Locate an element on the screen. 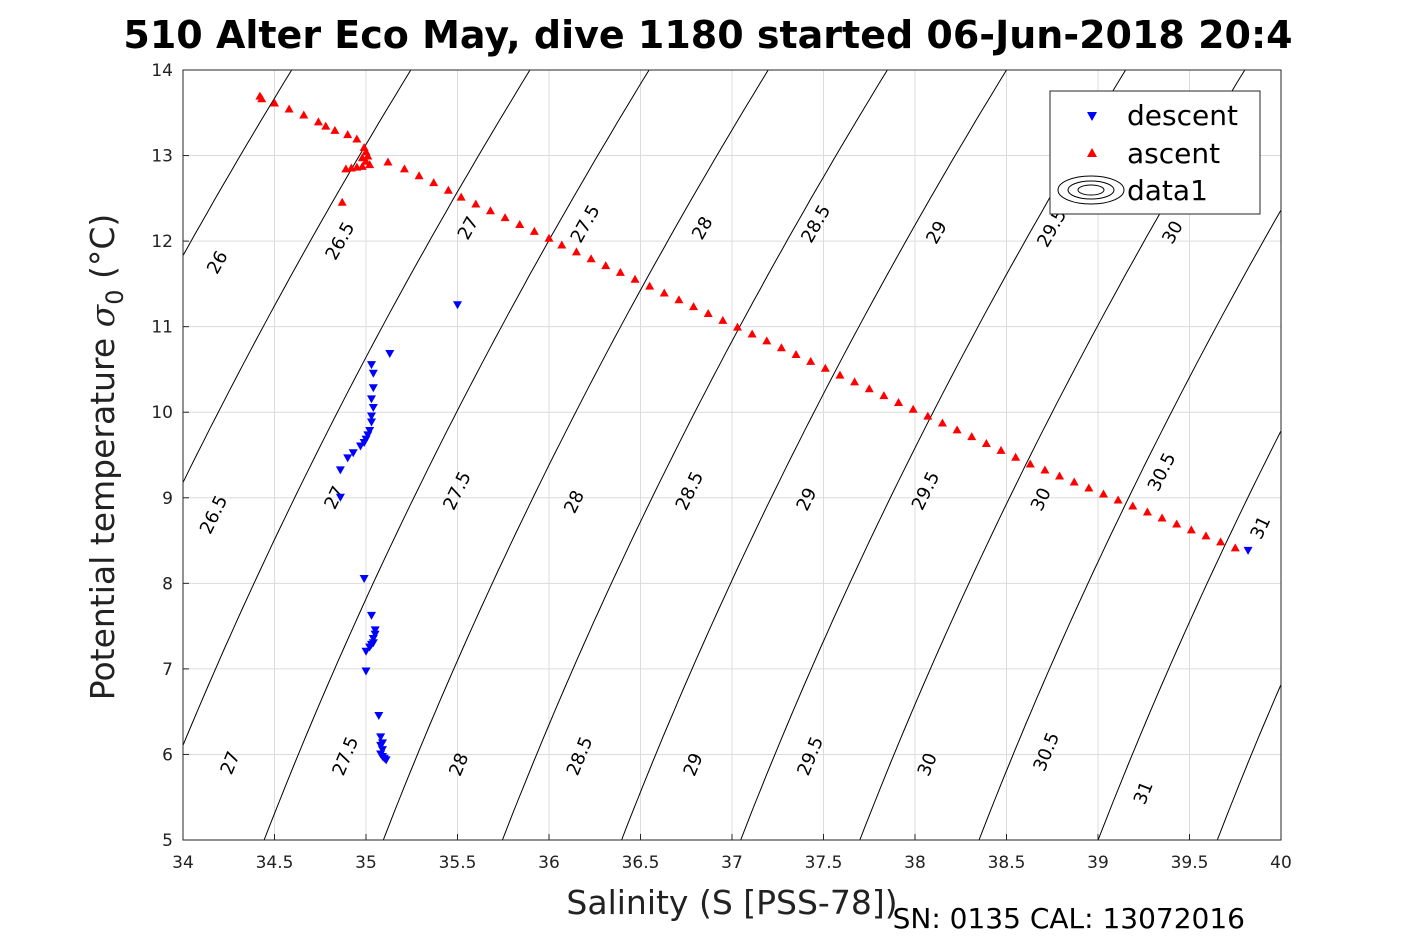 The width and height of the screenshot is (1417, 945). x-tick-label: 36 is located at coordinates (549, 863).